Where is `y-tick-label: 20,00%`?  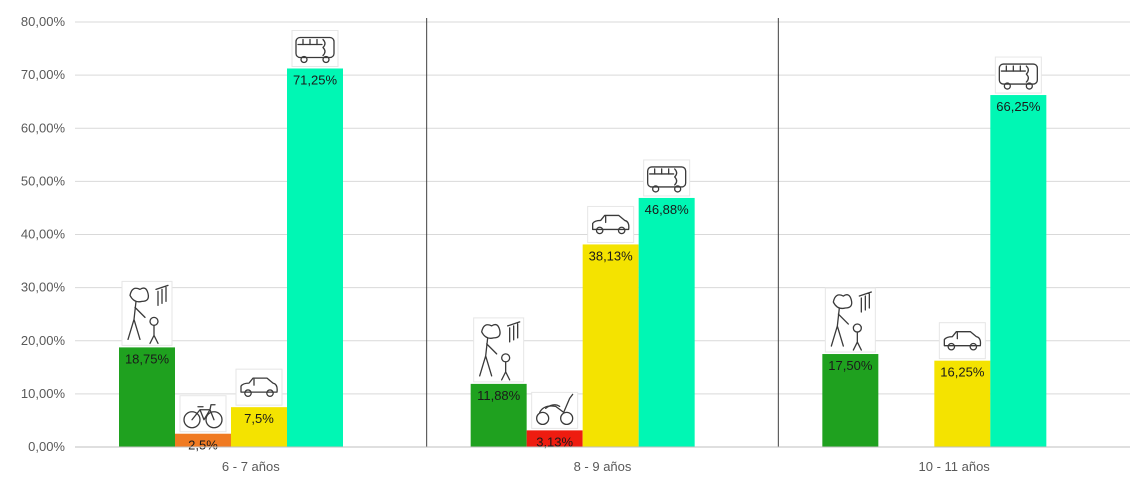 y-tick-label: 20,00% is located at coordinates (43, 340).